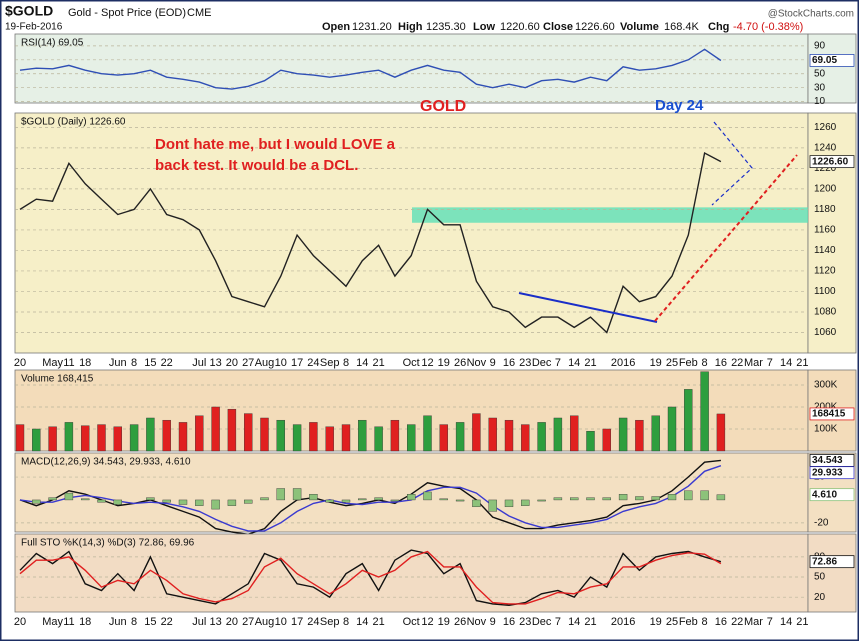 This screenshot has height=641, width=859. I want to click on x-tick-label: 17, so click(297, 622).